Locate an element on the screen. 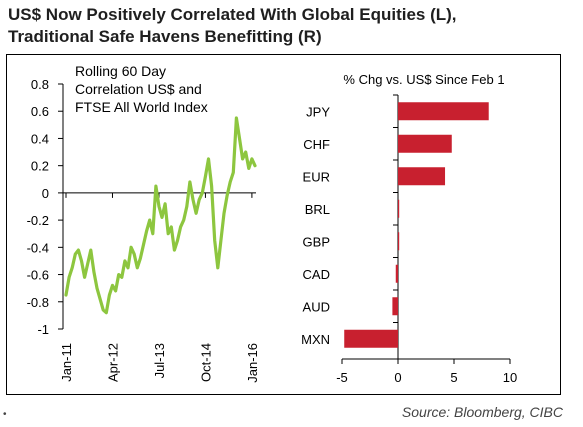 The width and height of the screenshot is (583, 427). bar-chf is located at coordinates (425, 143).